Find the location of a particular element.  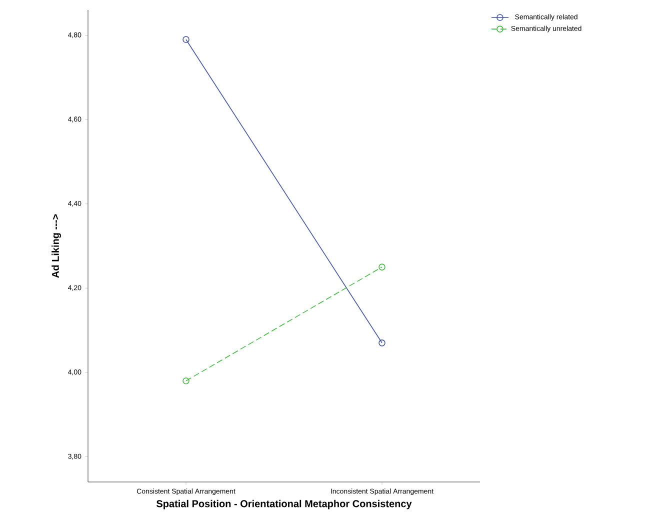

x-axis-title: Spatial Position - Orientational Metaphor Consistency is located at coordinates (284, 505).